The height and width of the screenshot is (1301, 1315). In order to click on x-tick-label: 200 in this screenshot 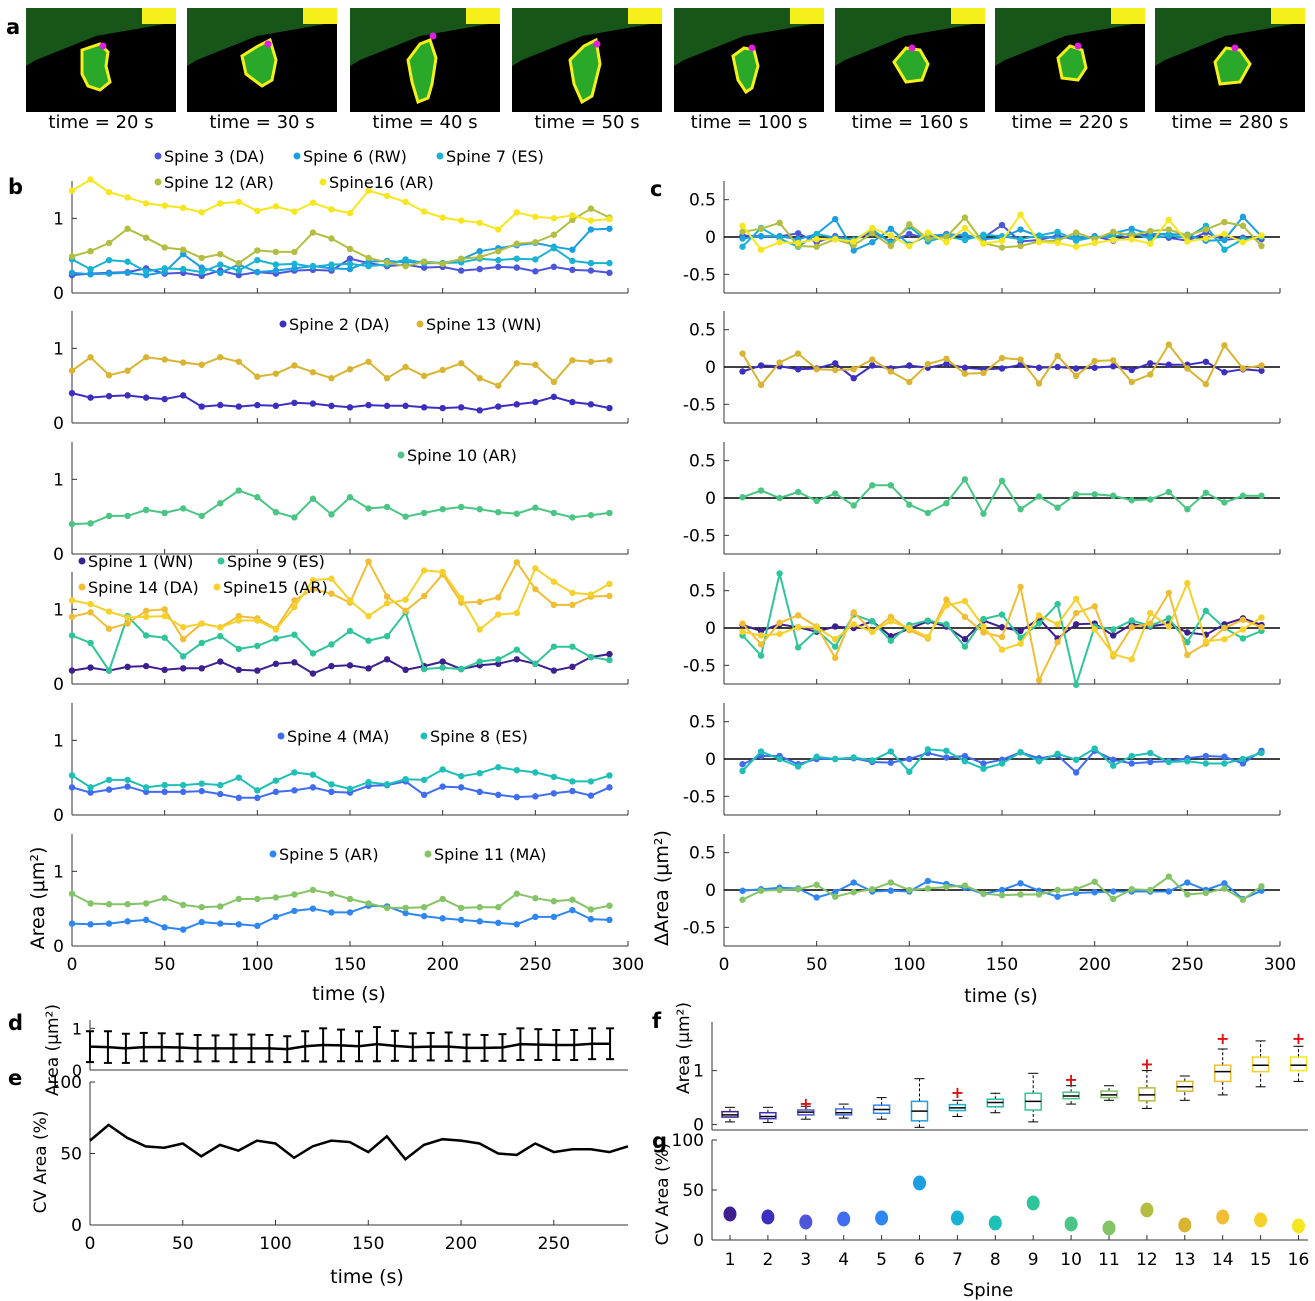, I will do `click(461, 1244)`.